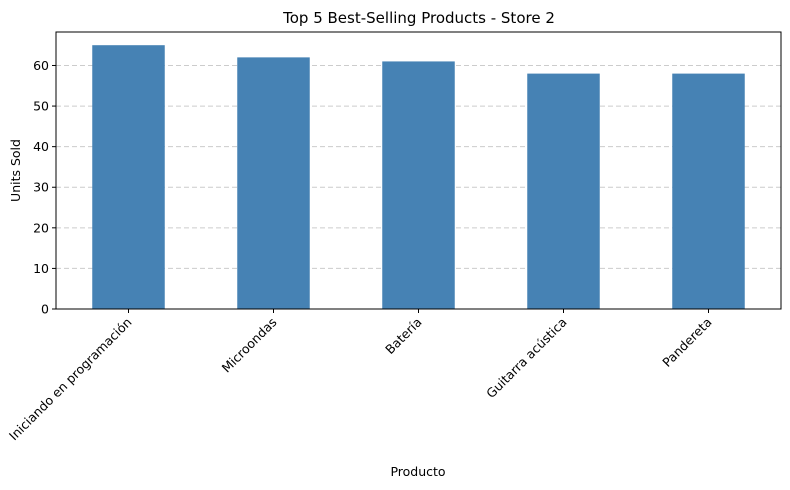  Describe the element at coordinates (41, 187) in the screenshot. I see `y-tick-label: 30` at that location.